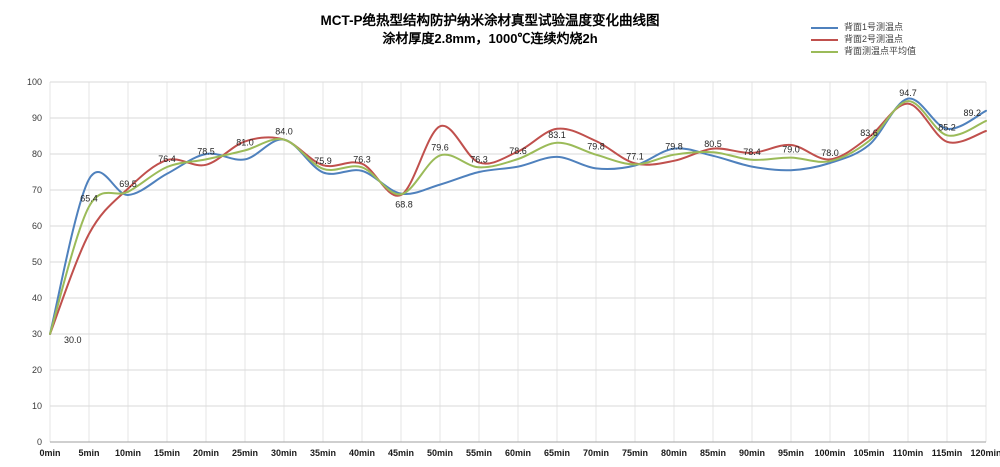 The height and width of the screenshot is (467, 1000). Describe the element at coordinates (635, 156) in the screenshot. I see `data-label: 77.1` at that location.